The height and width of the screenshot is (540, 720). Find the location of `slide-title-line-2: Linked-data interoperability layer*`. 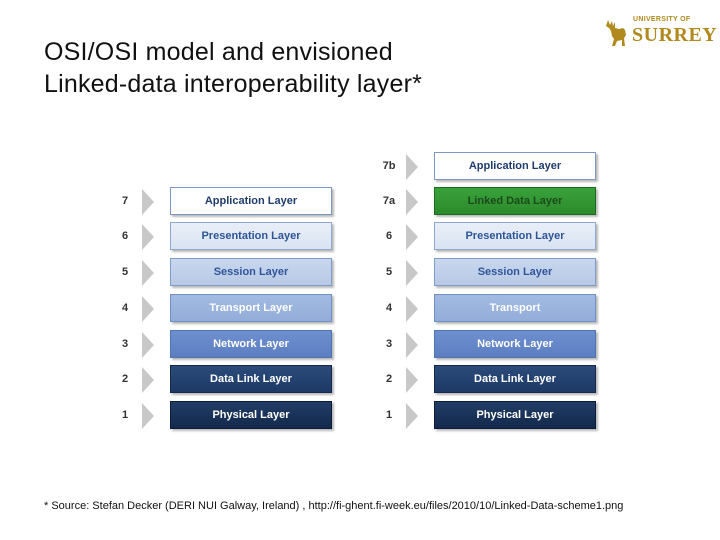

slide-title-line-2: Linked-data interoperability layer* is located at coordinates (233, 84).